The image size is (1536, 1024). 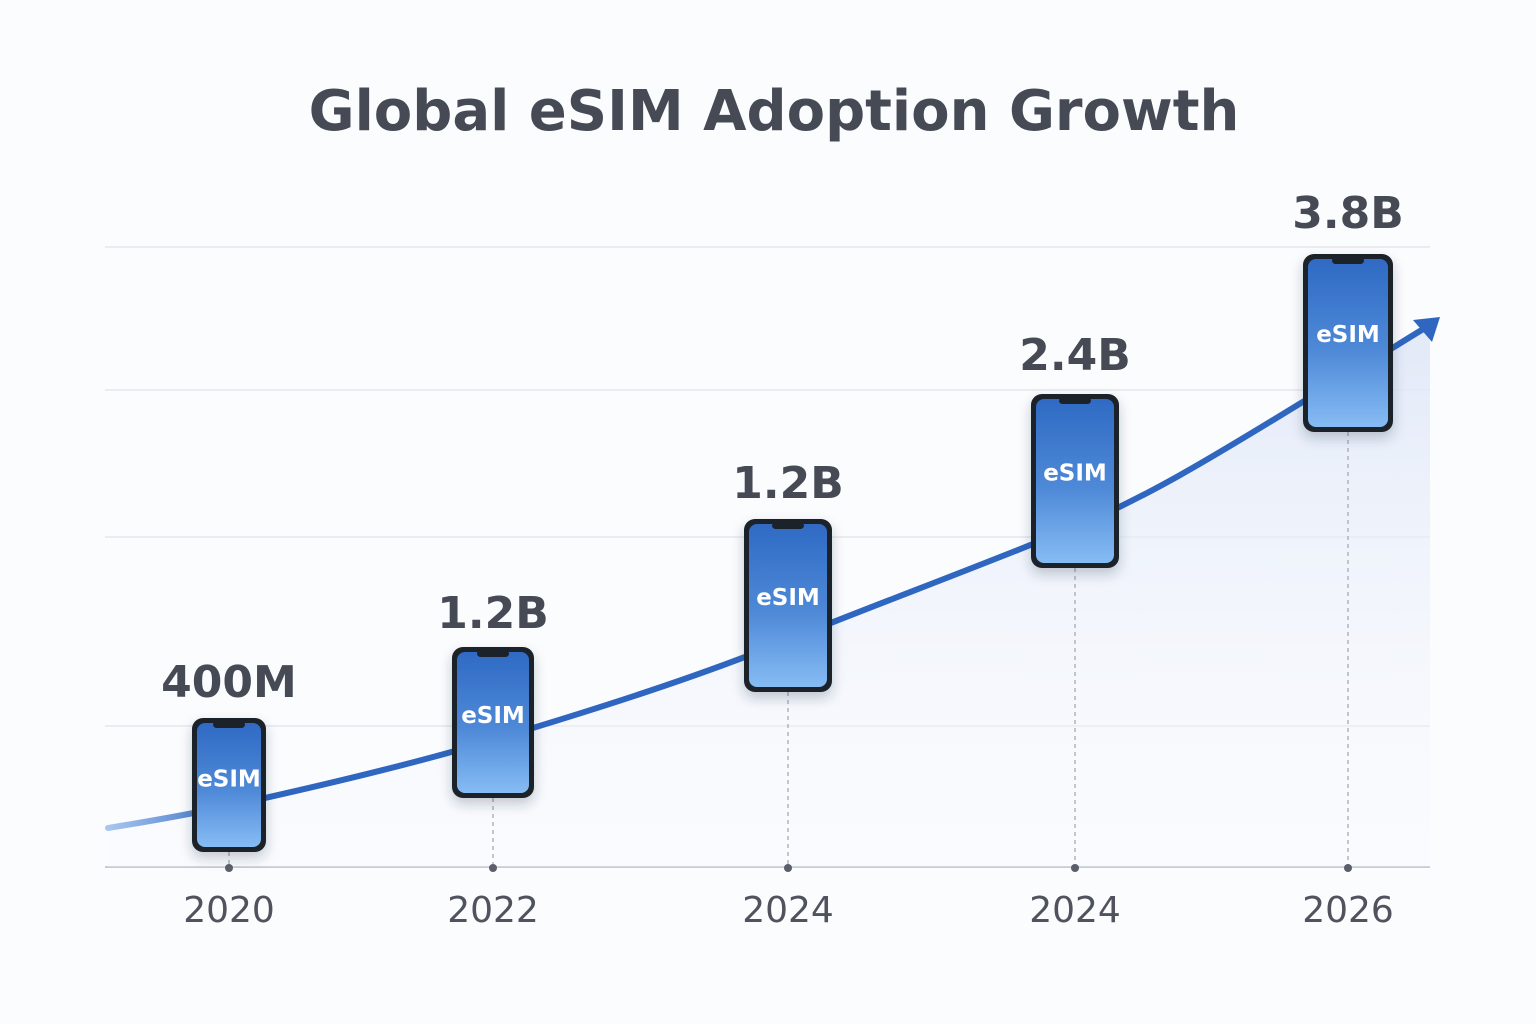 What do you see at coordinates (1074, 355) in the screenshot?
I see `value-label: 2.4B` at bounding box center [1074, 355].